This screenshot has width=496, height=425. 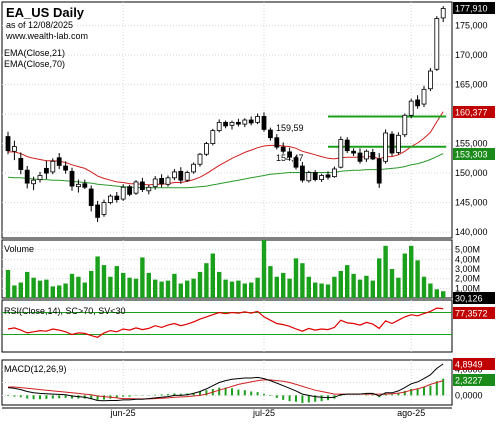 What do you see at coordinates (467, 269) in the screenshot?
I see `volume-tick-label: 3,00M` at bounding box center [467, 269].